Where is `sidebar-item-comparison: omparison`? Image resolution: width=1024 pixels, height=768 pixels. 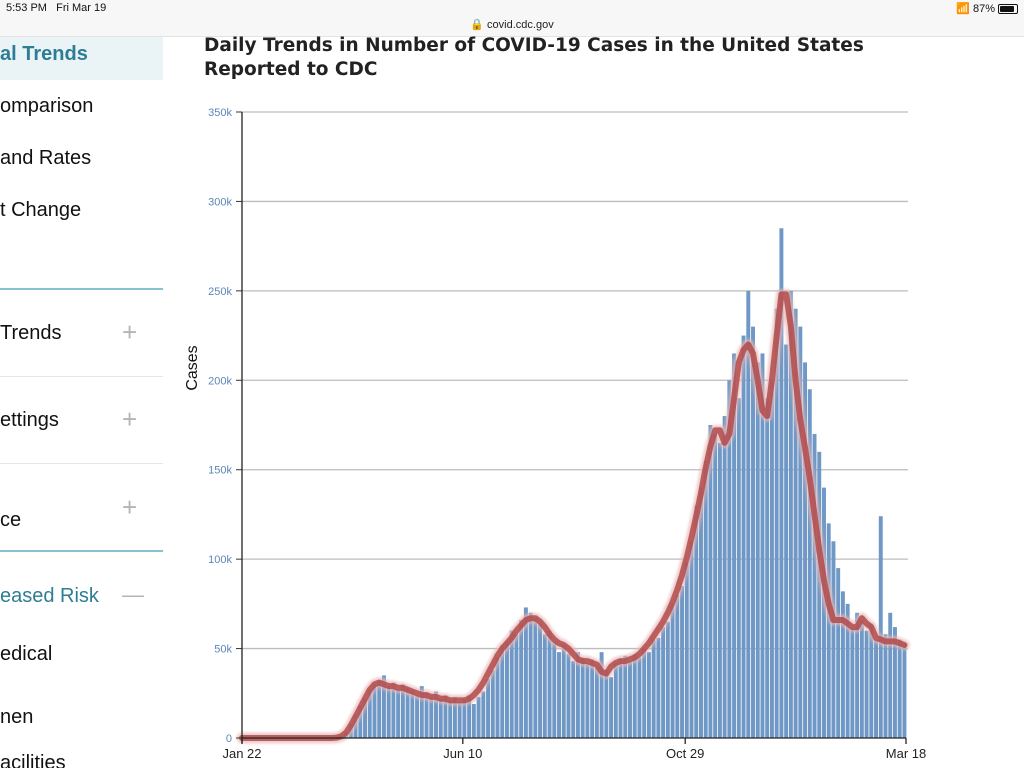 sidebar-item-comparison: omparison is located at coordinates (47, 106).